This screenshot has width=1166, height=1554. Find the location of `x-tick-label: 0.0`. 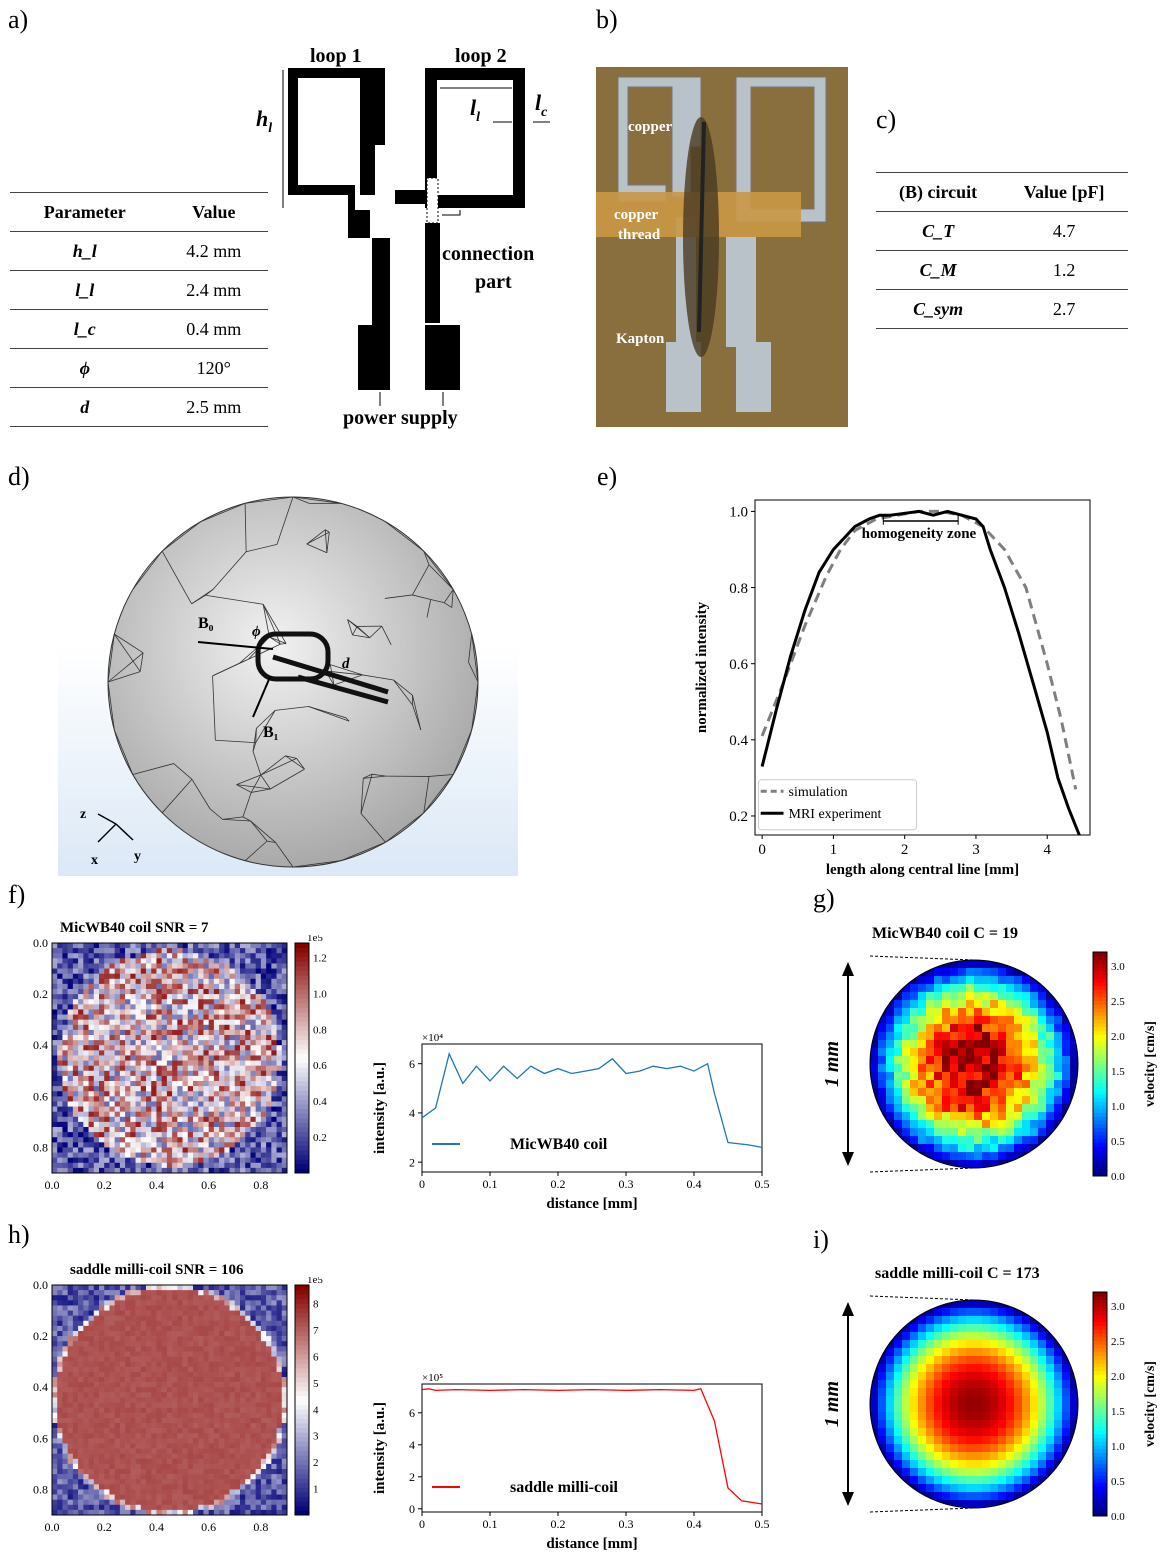

x-tick-label: 0.0 is located at coordinates (52, 1185).